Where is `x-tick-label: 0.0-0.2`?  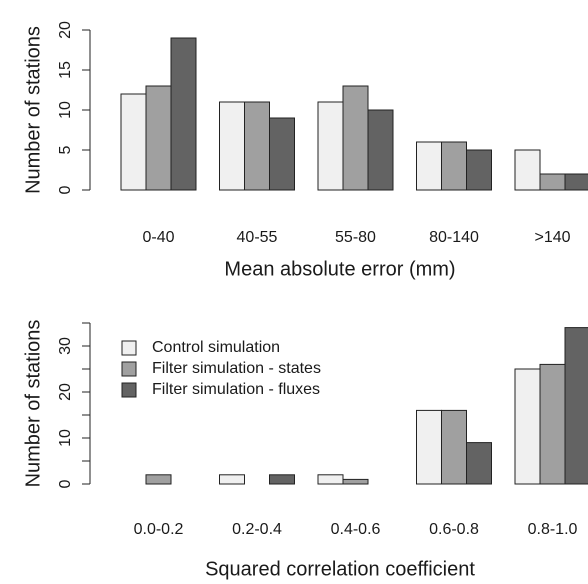 x-tick-label: 0.0-0.2 is located at coordinates (159, 529).